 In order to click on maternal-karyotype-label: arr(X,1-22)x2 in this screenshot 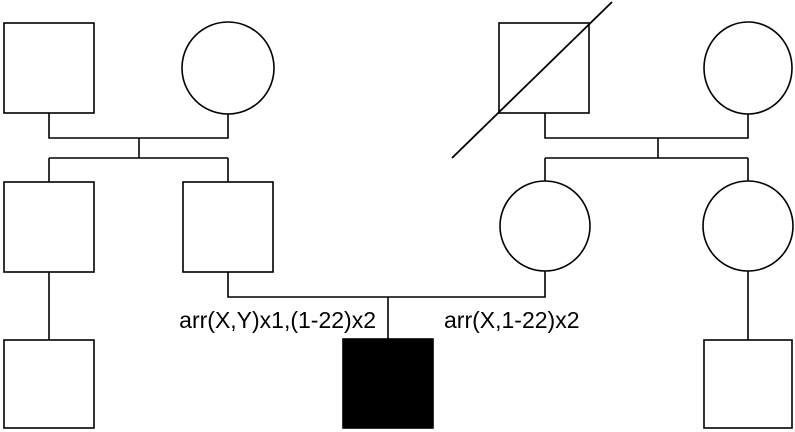, I will do `click(511, 320)`.